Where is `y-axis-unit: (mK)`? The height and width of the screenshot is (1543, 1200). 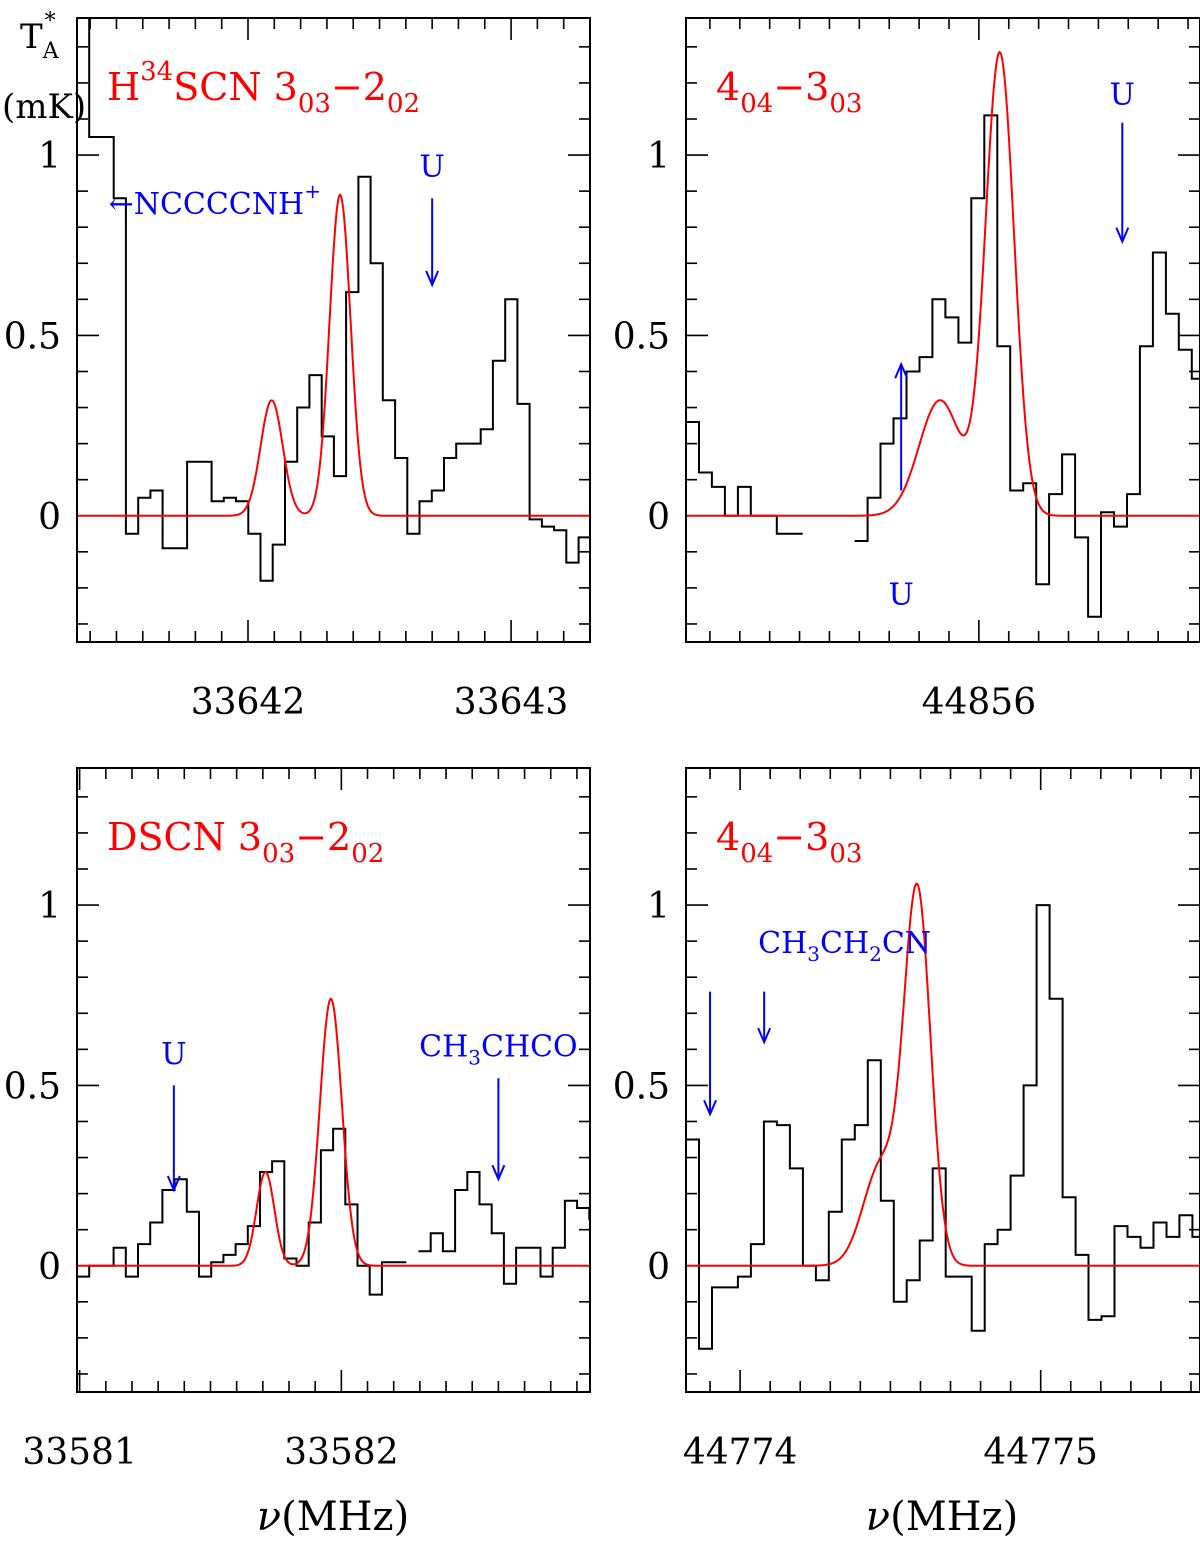
y-axis-unit: (mK) is located at coordinates (44, 107).